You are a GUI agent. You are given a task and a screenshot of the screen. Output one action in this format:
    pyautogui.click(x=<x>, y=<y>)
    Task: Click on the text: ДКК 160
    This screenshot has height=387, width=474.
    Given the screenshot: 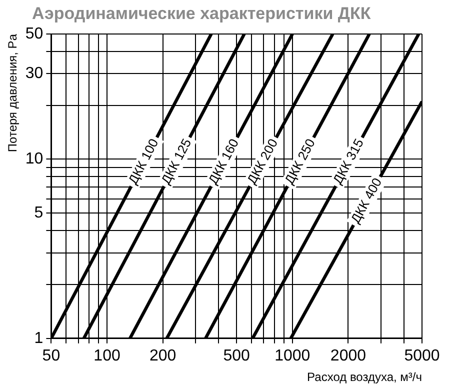 What is the action you would take?
    pyautogui.click(x=223, y=161)
    